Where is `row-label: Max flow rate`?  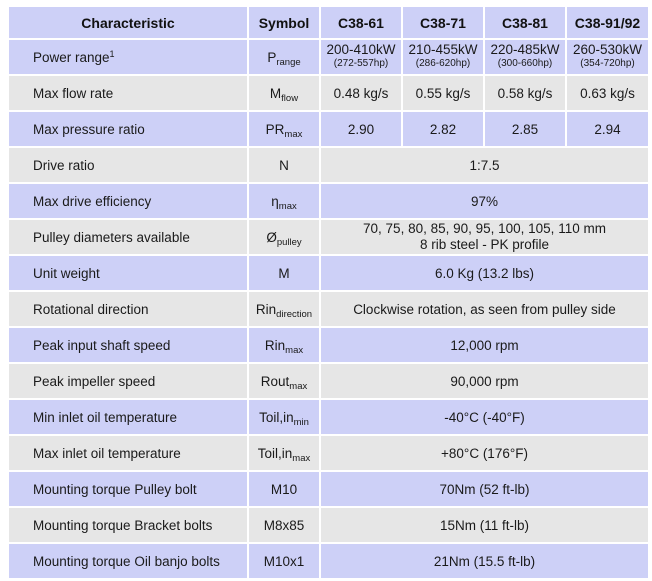 row-label: Max flow rate is located at coordinates (128, 93).